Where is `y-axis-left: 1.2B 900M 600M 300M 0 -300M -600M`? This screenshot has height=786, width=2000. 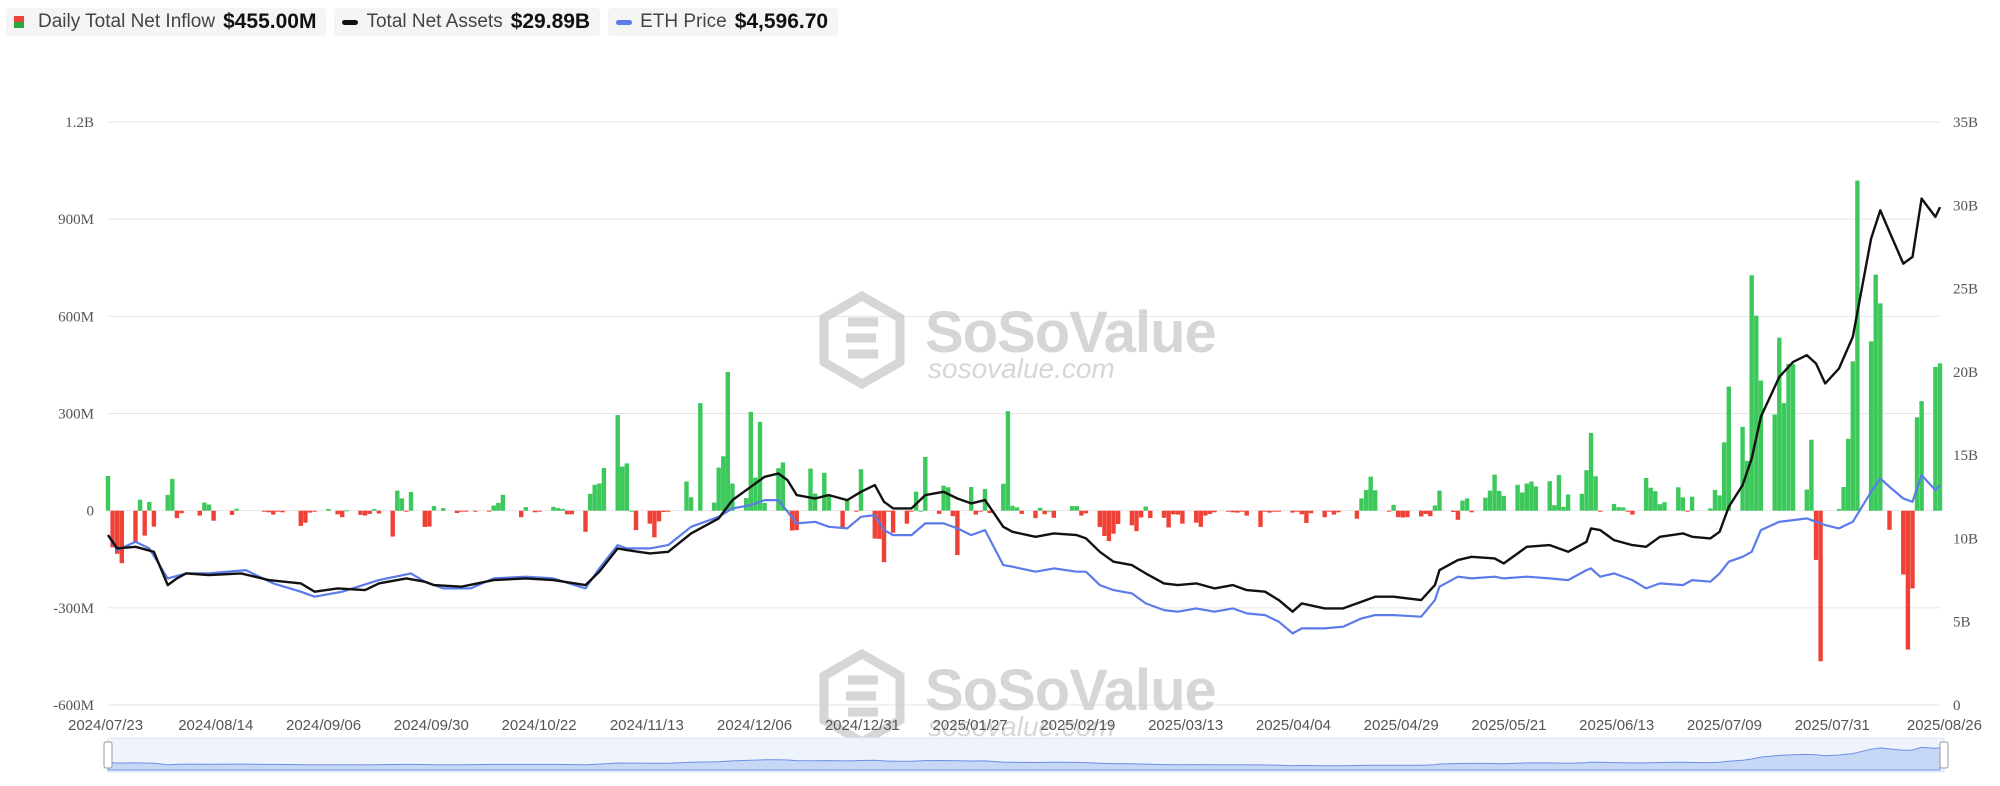 y-axis-left: 1.2B 900M 600M 300M 0 -300M -600M is located at coordinates (73, 414).